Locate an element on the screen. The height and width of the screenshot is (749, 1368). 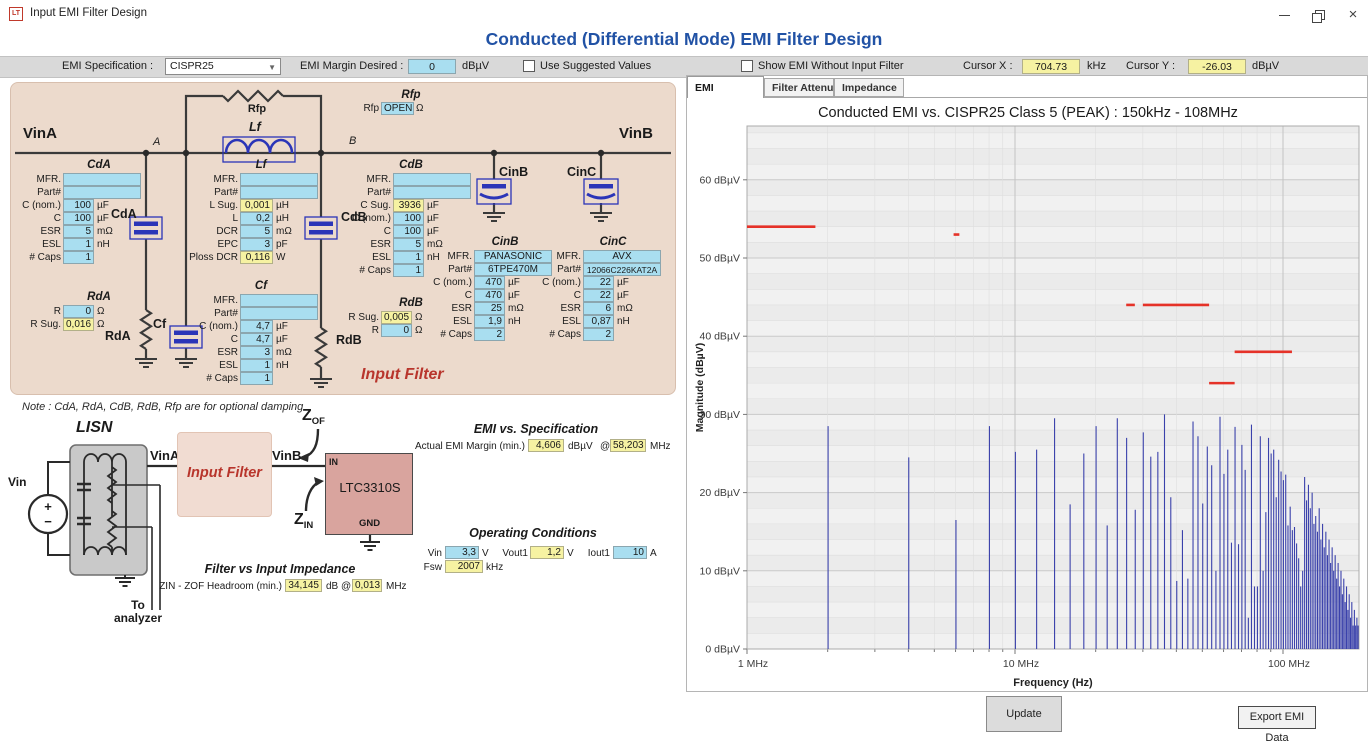
fsw-label: Fsw is located at coordinates (432, 567).